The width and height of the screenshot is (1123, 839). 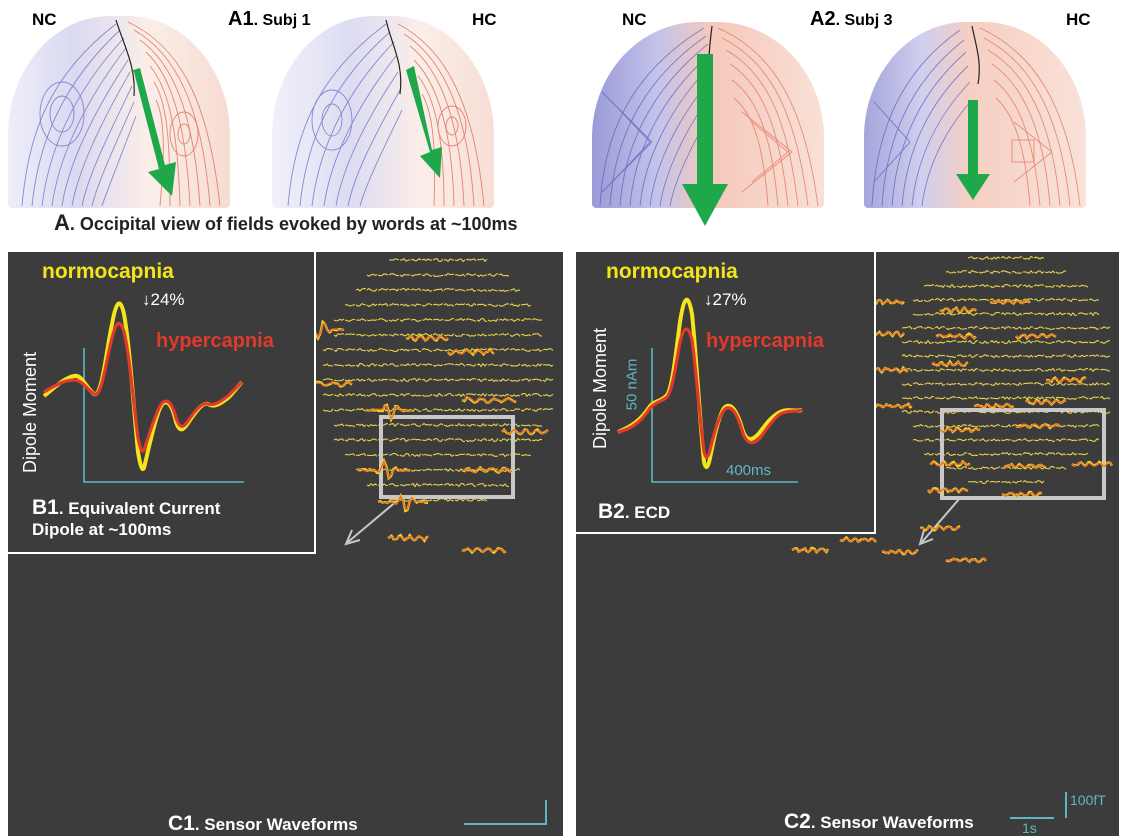 I want to click on a1-title-letter: A1, so click(x=241, y=19).